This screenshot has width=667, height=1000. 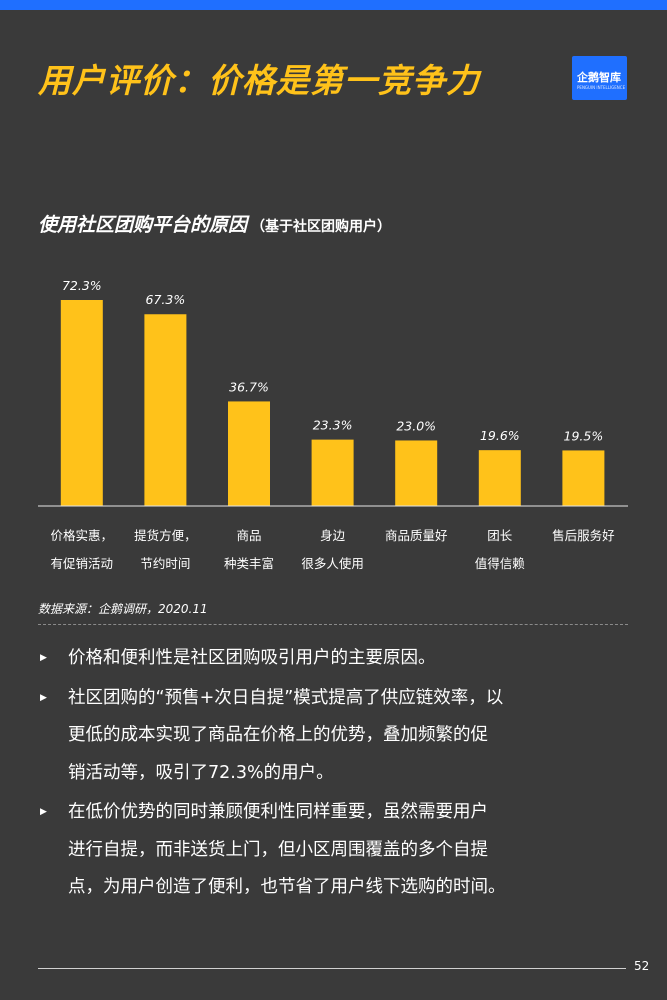 I want to click on bullet-line: 进行自提，而非送货上门，但小区周围覆盖的多个自提, so click(x=278, y=849).